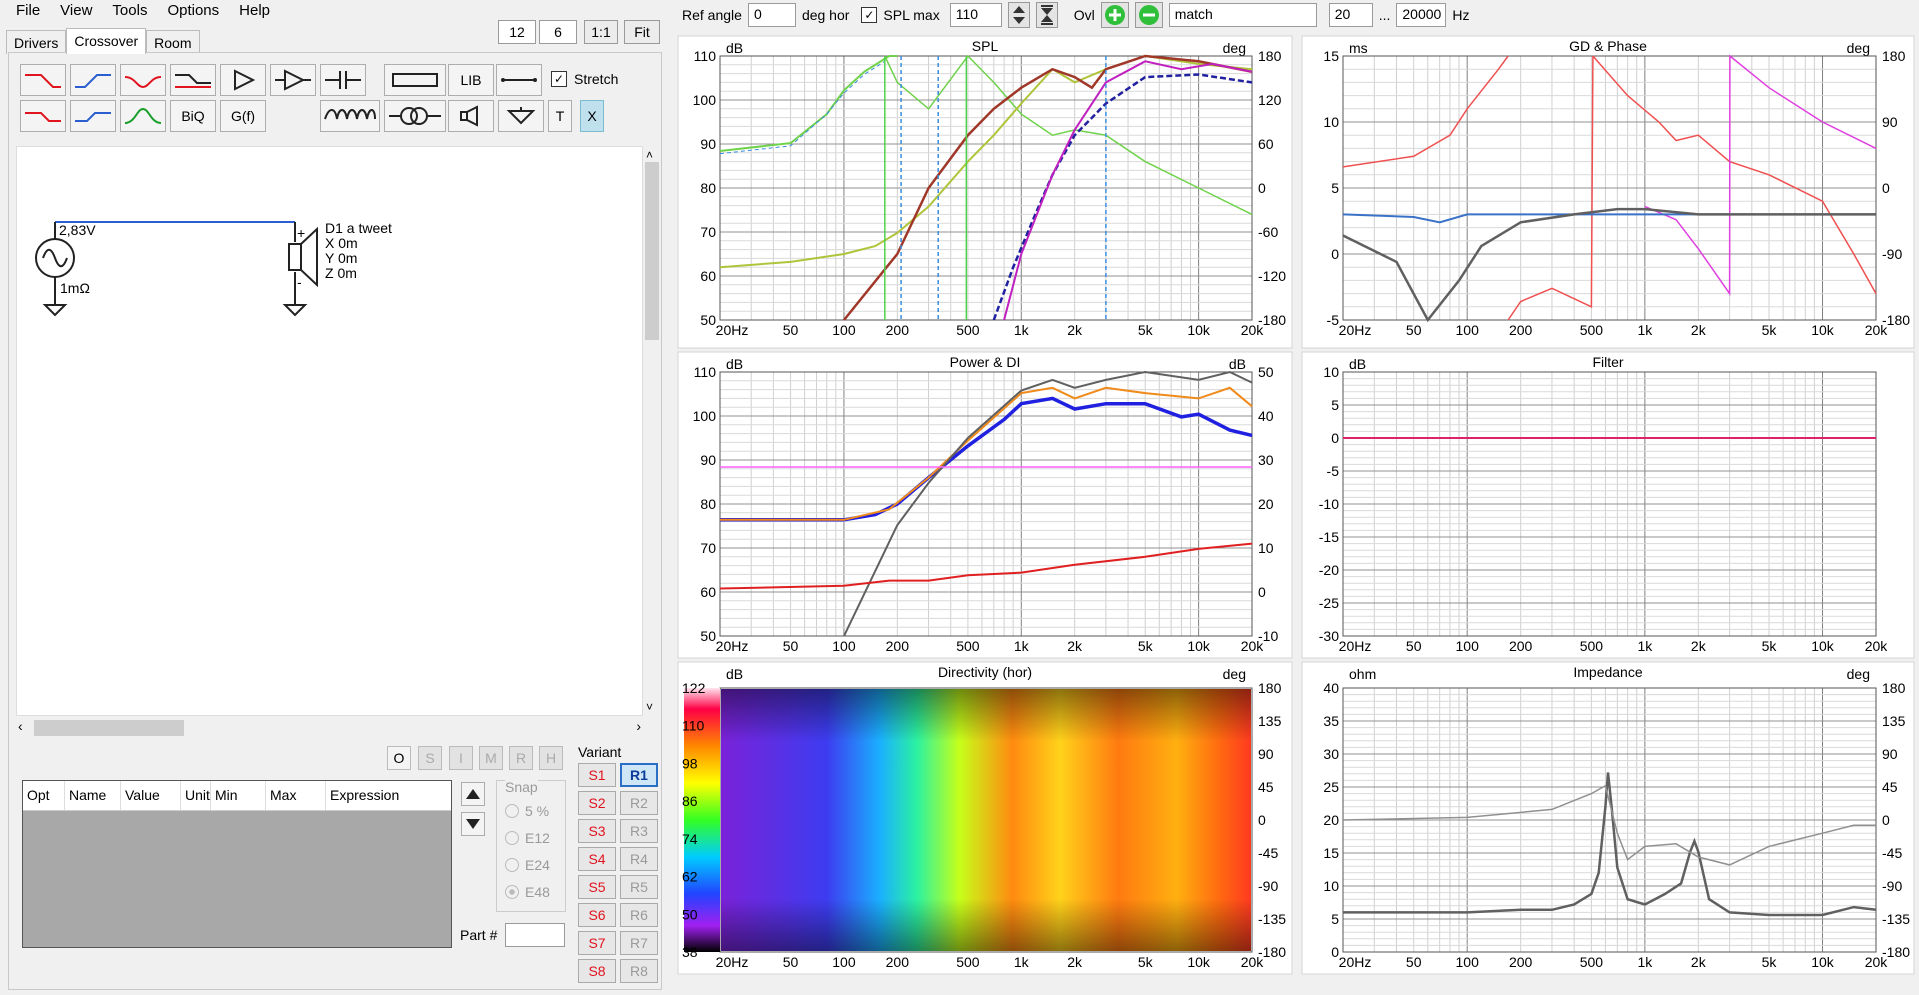 This screenshot has height=995, width=1919. Describe the element at coordinates (527, 865) in the screenshot. I see `snap-option-e24: E24` at that location.